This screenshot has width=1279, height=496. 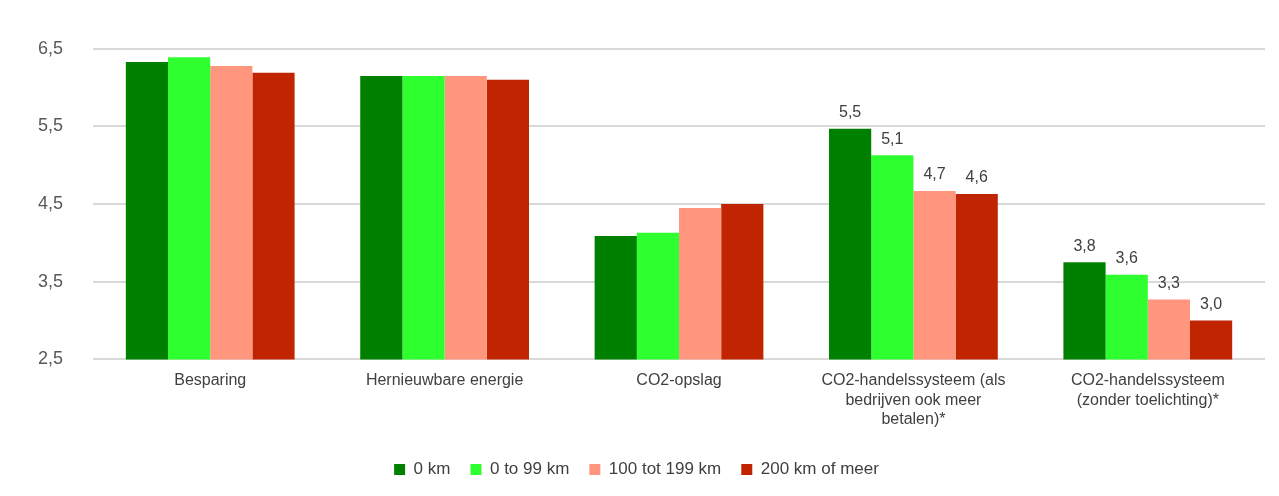 What do you see at coordinates (1084, 245) in the screenshot?
I see `data-label: 3,8` at bounding box center [1084, 245].